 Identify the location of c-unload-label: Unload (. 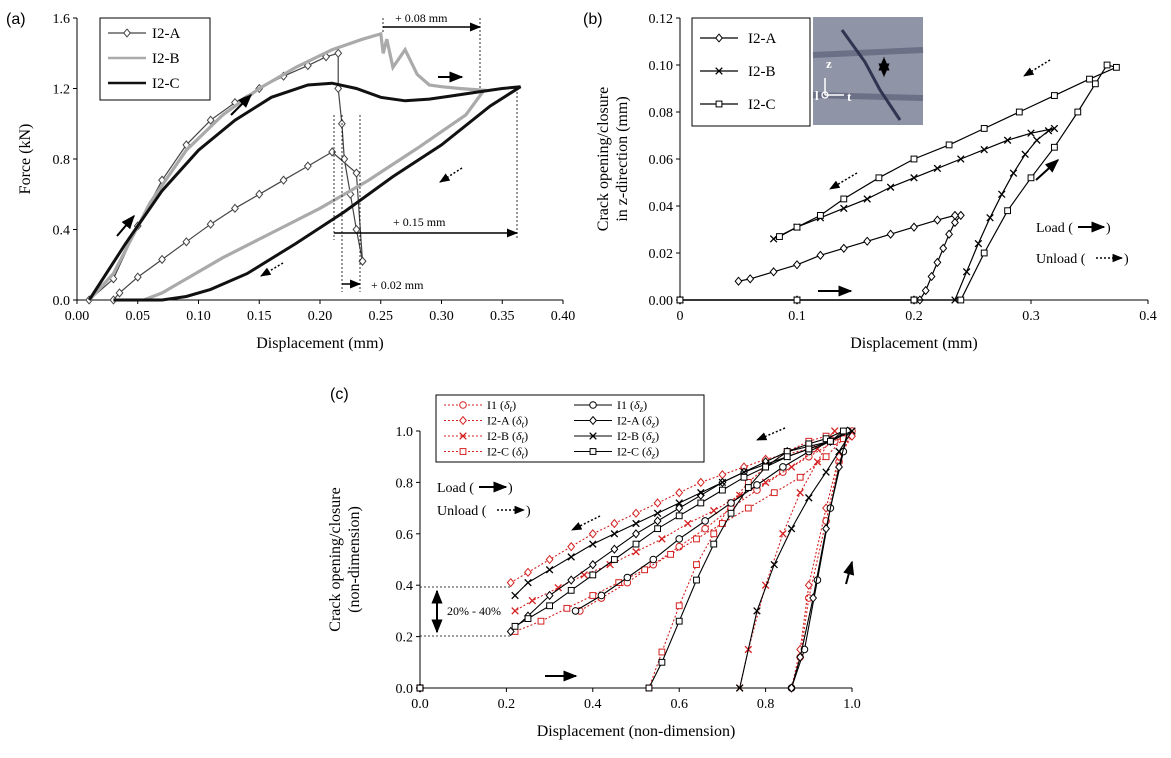
(462, 511).